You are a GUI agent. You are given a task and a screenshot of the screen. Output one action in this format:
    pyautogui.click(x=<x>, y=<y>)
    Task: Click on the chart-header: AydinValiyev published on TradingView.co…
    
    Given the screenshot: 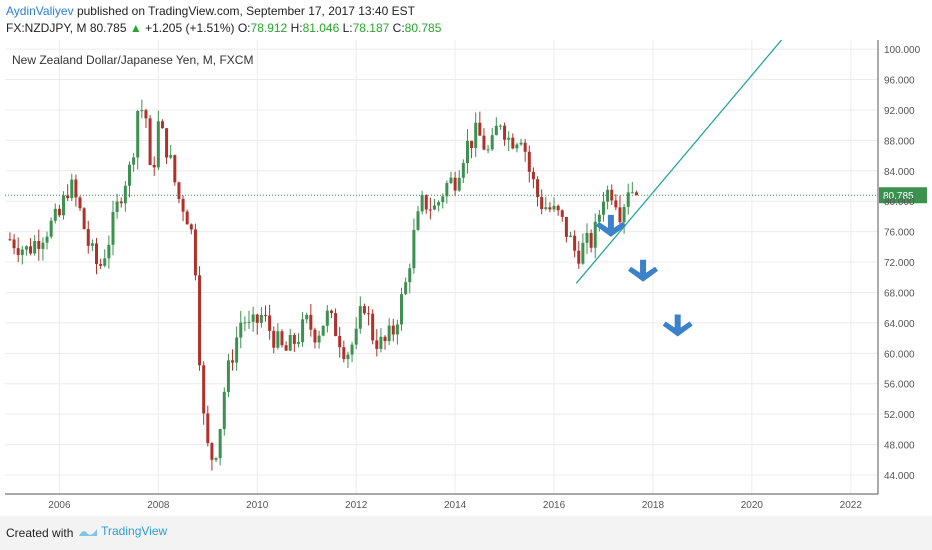 What is the action you would take?
    pyautogui.click(x=466, y=20)
    